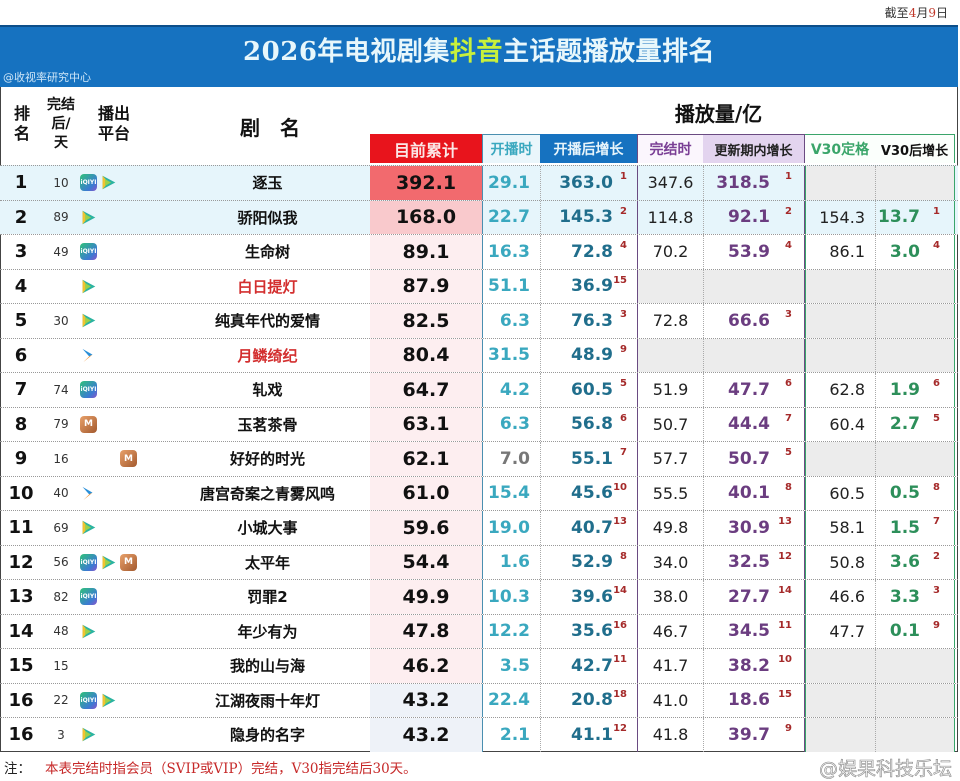 Image resolution: width=960 pixels, height=781 pixels. What do you see at coordinates (620, 590) in the screenshot?
I see `growth-since-start-rank: 14` at bounding box center [620, 590].